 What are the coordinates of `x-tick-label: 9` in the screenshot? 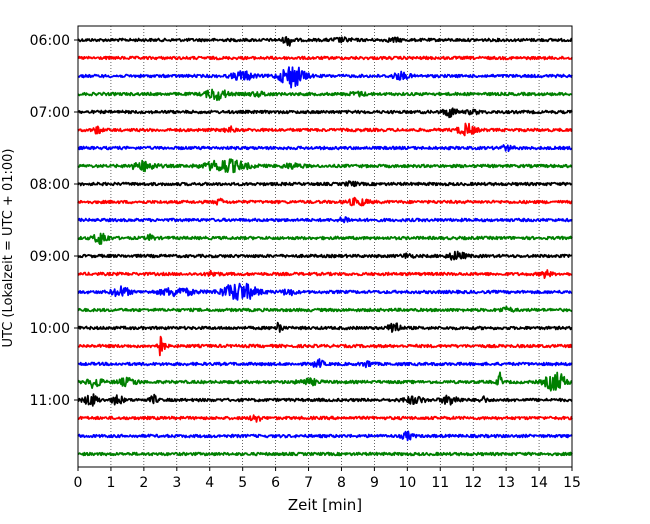 It's located at (374, 483).